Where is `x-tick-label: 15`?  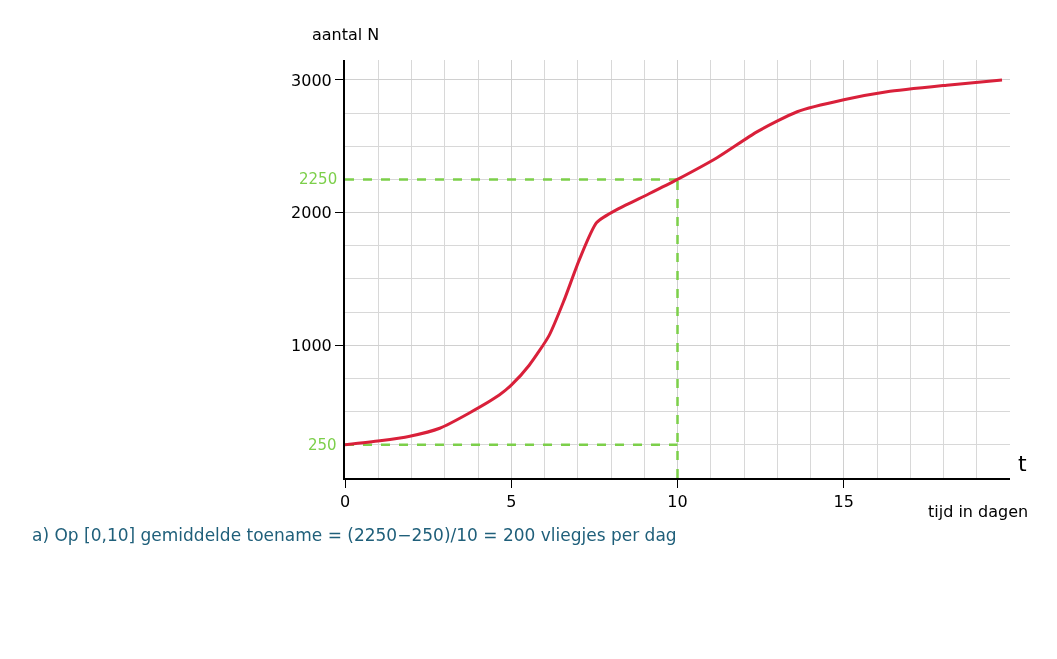
x-tick-label: 15 is located at coordinates (843, 502).